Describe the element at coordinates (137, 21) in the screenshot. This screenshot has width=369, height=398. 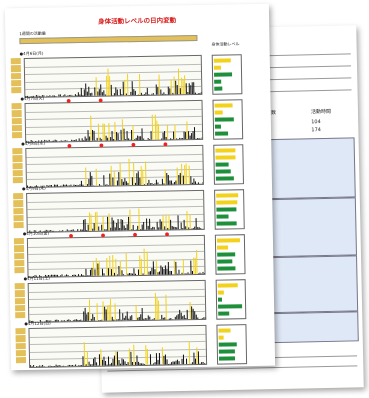
I see `page-title: 身体活動レベルの日内変動` at that location.